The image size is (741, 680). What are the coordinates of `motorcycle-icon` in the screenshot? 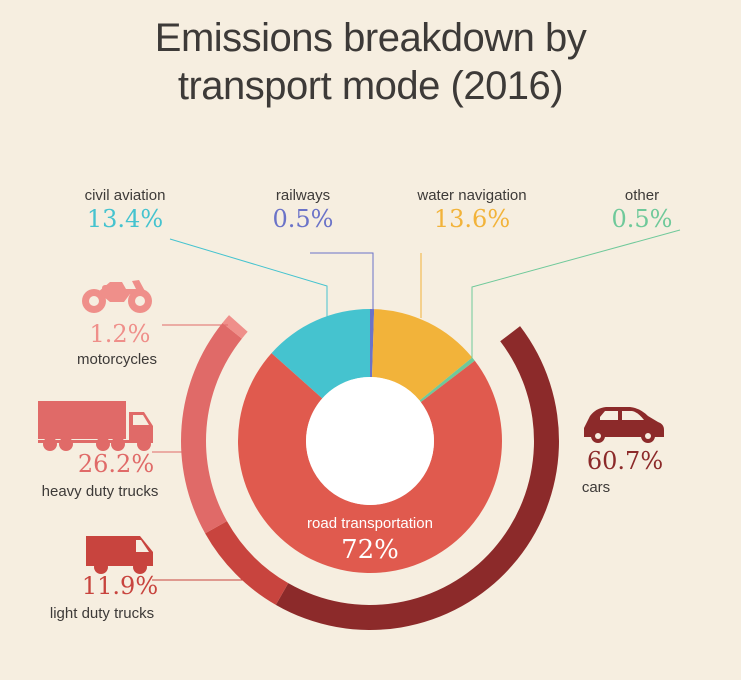 It's located at (117, 296).